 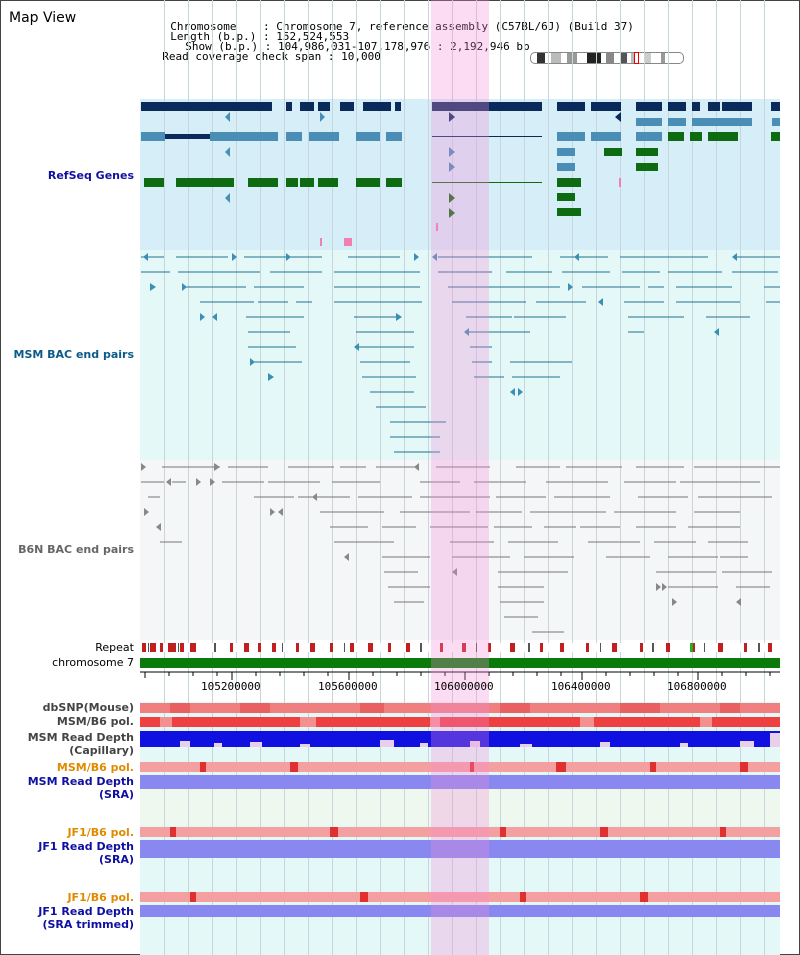 I want to click on track-label-jf1-depth-sra-sub: (SRA), so click(x=116, y=859).